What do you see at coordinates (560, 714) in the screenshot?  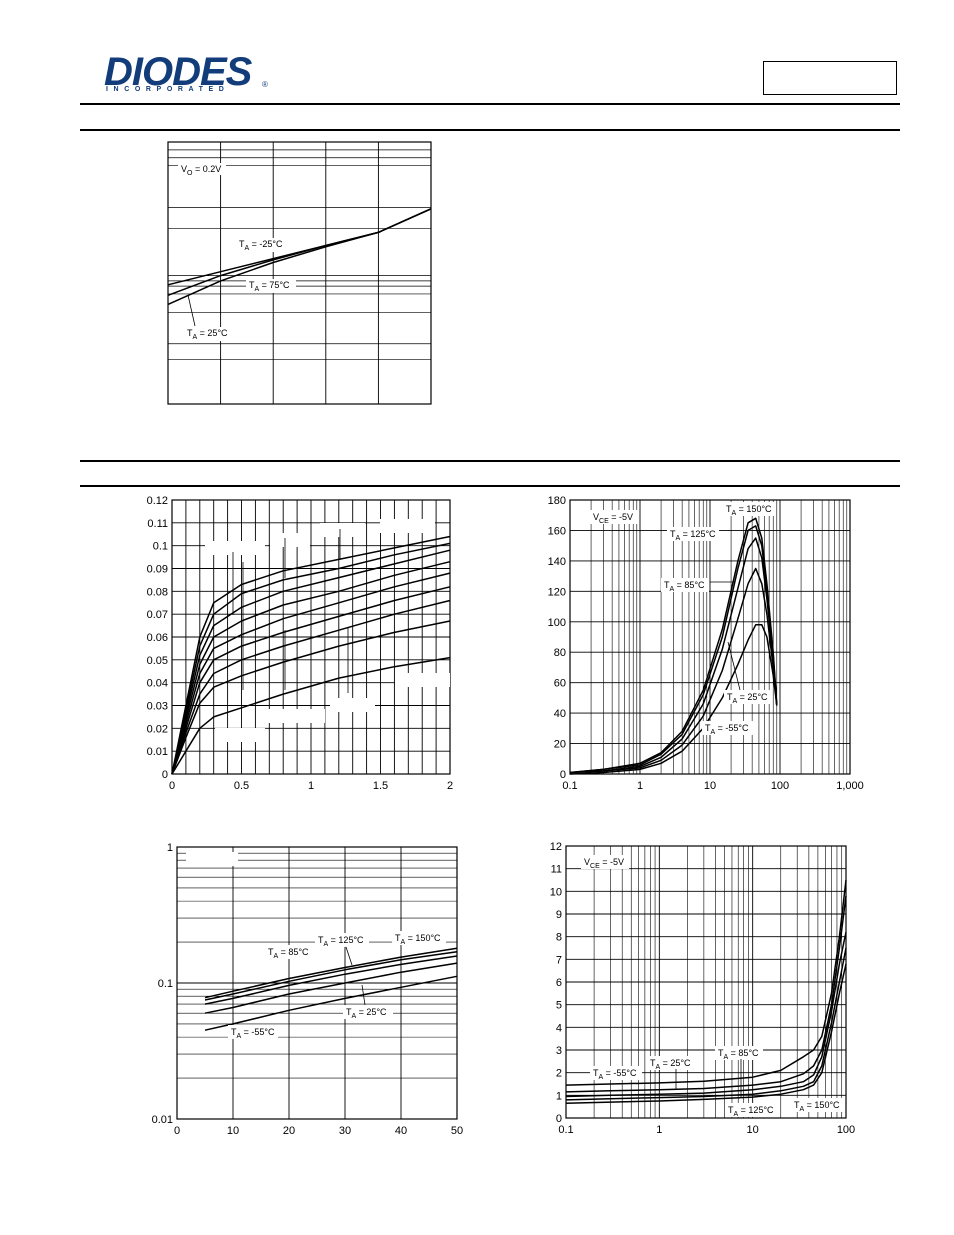 I see `y-tick-label: 40` at bounding box center [560, 714].